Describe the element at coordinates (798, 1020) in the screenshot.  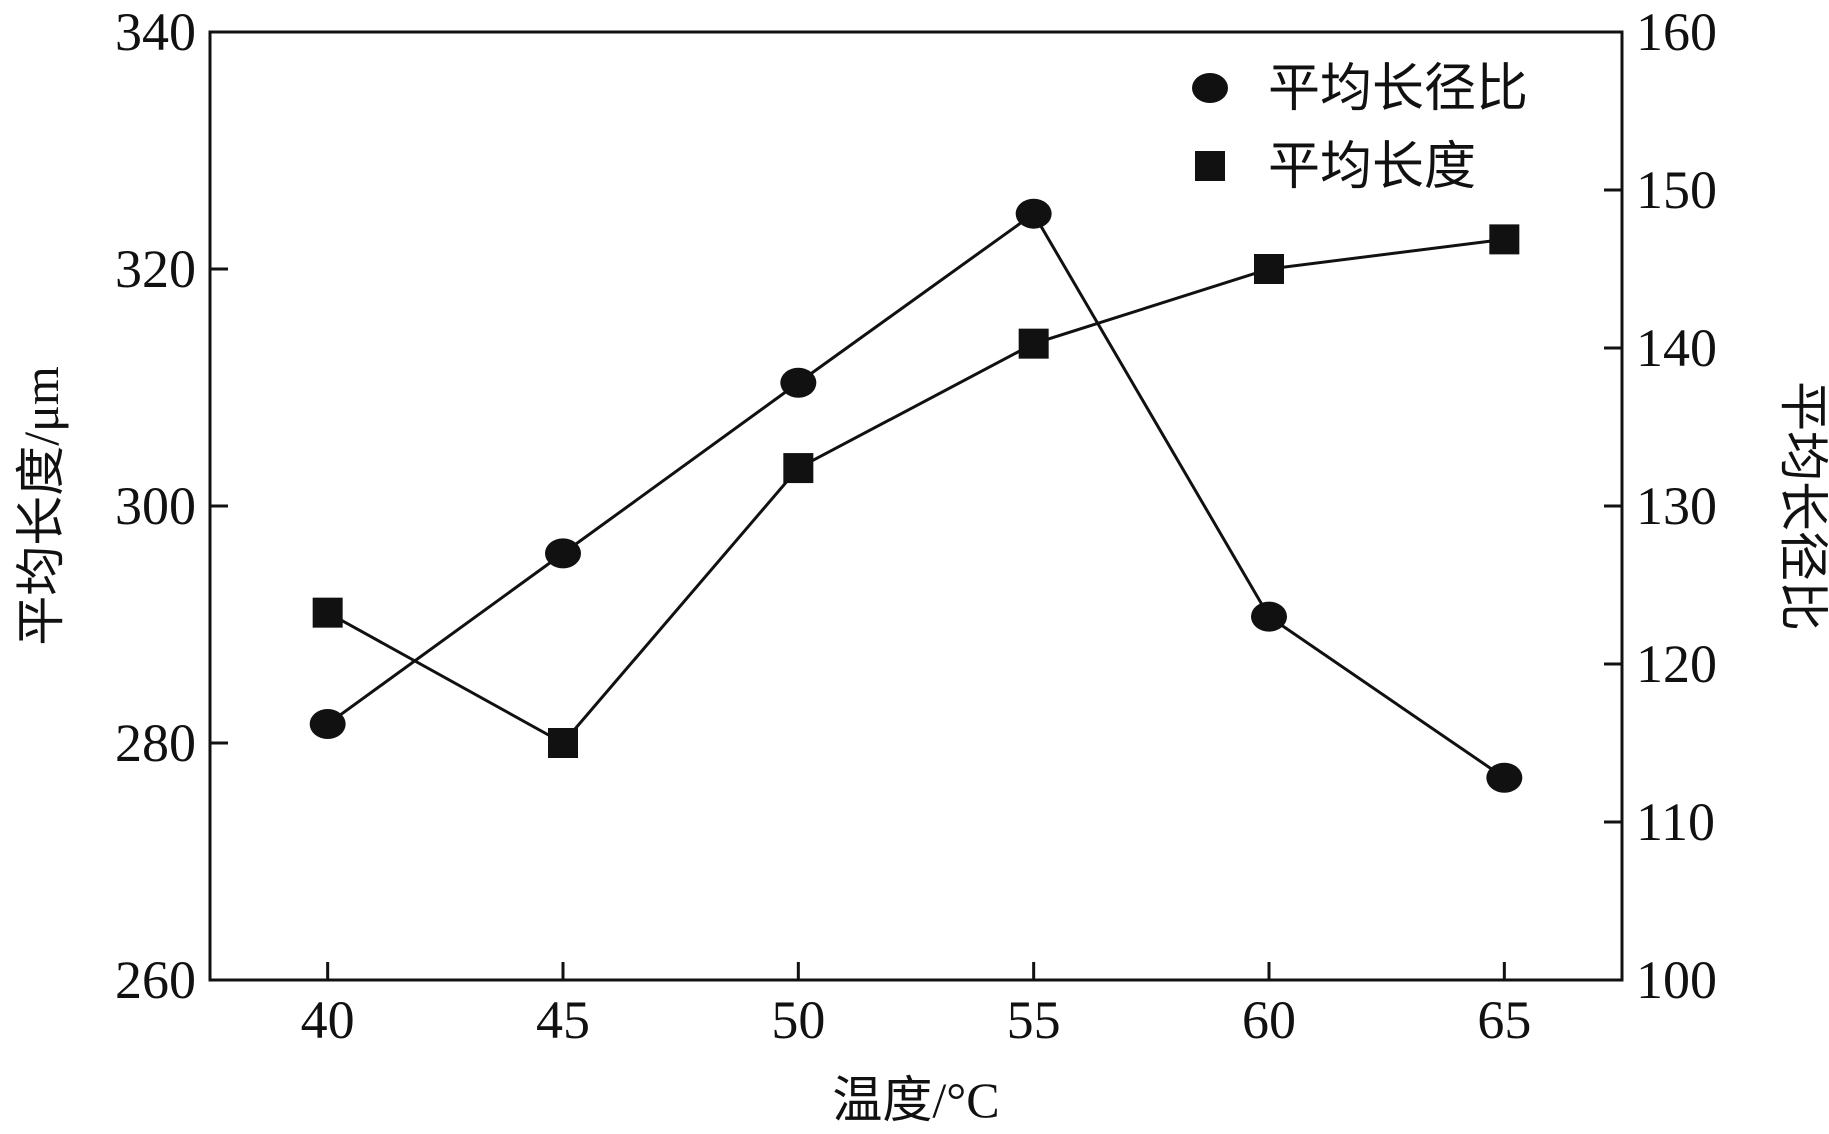
I see `x-axis-tick-label: 50` at that location.